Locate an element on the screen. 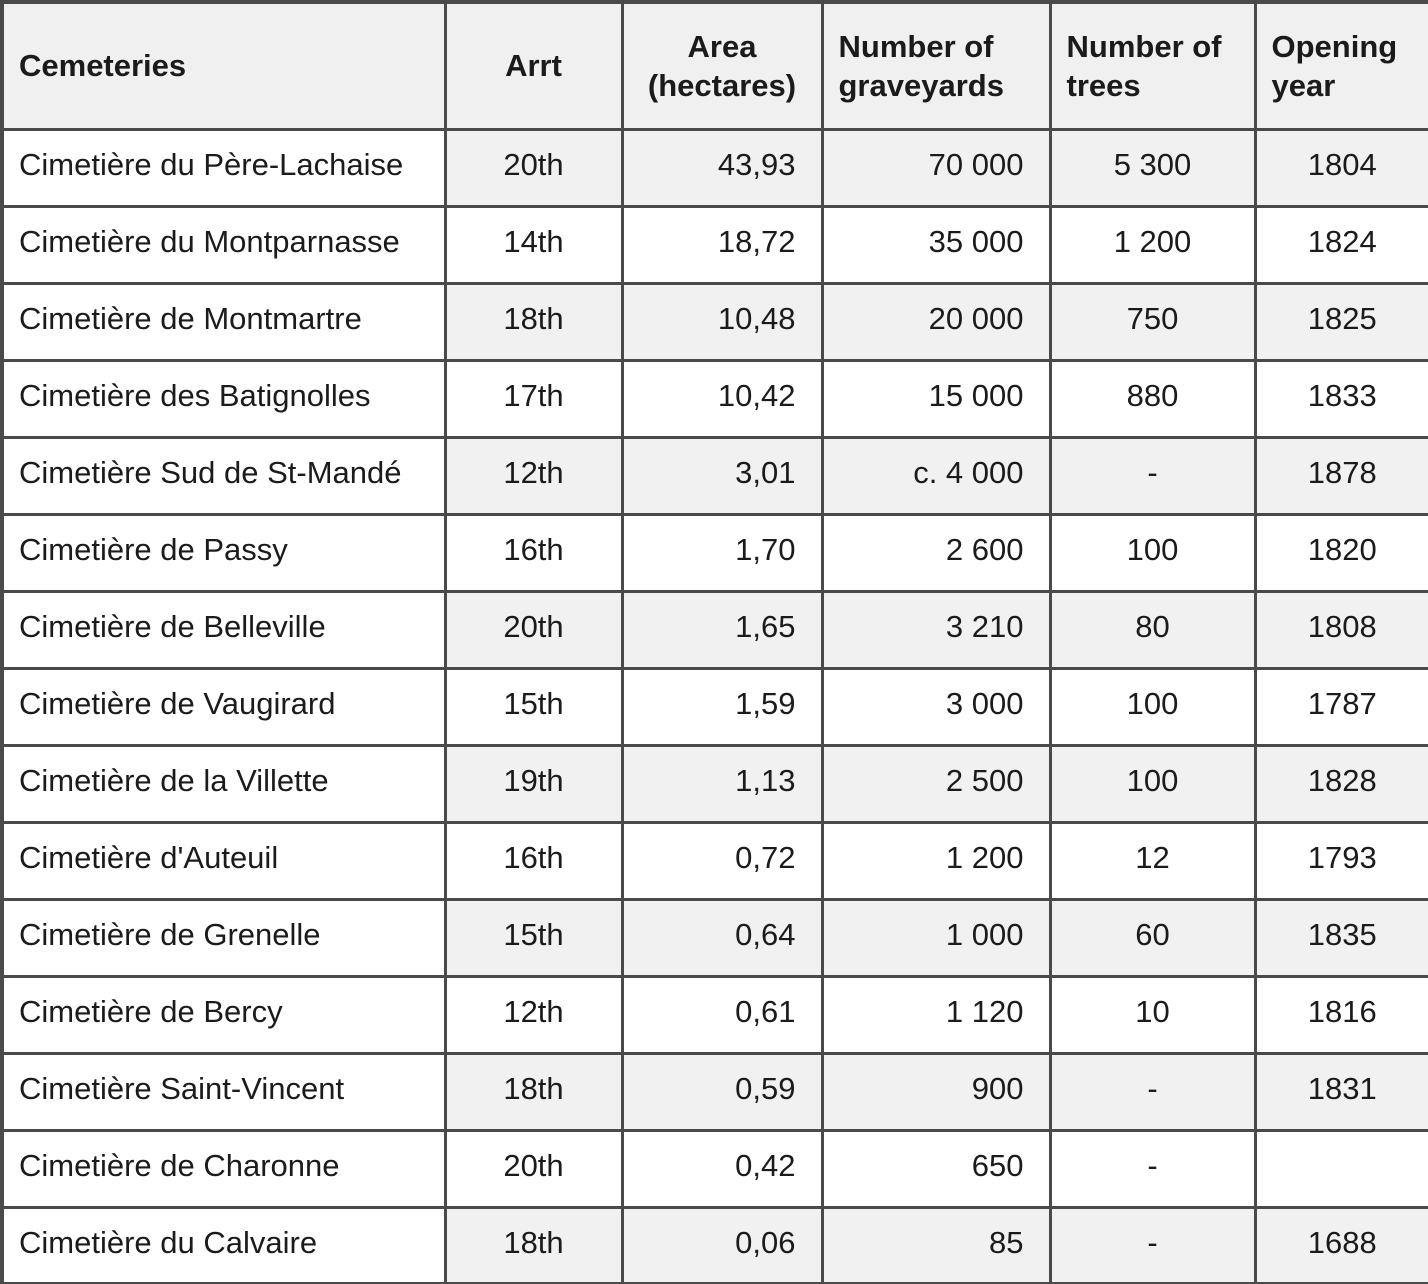 The height and width of the screenshot is (1284, 1428). area-cell: 10,48 is located at coordinates (722, 321).